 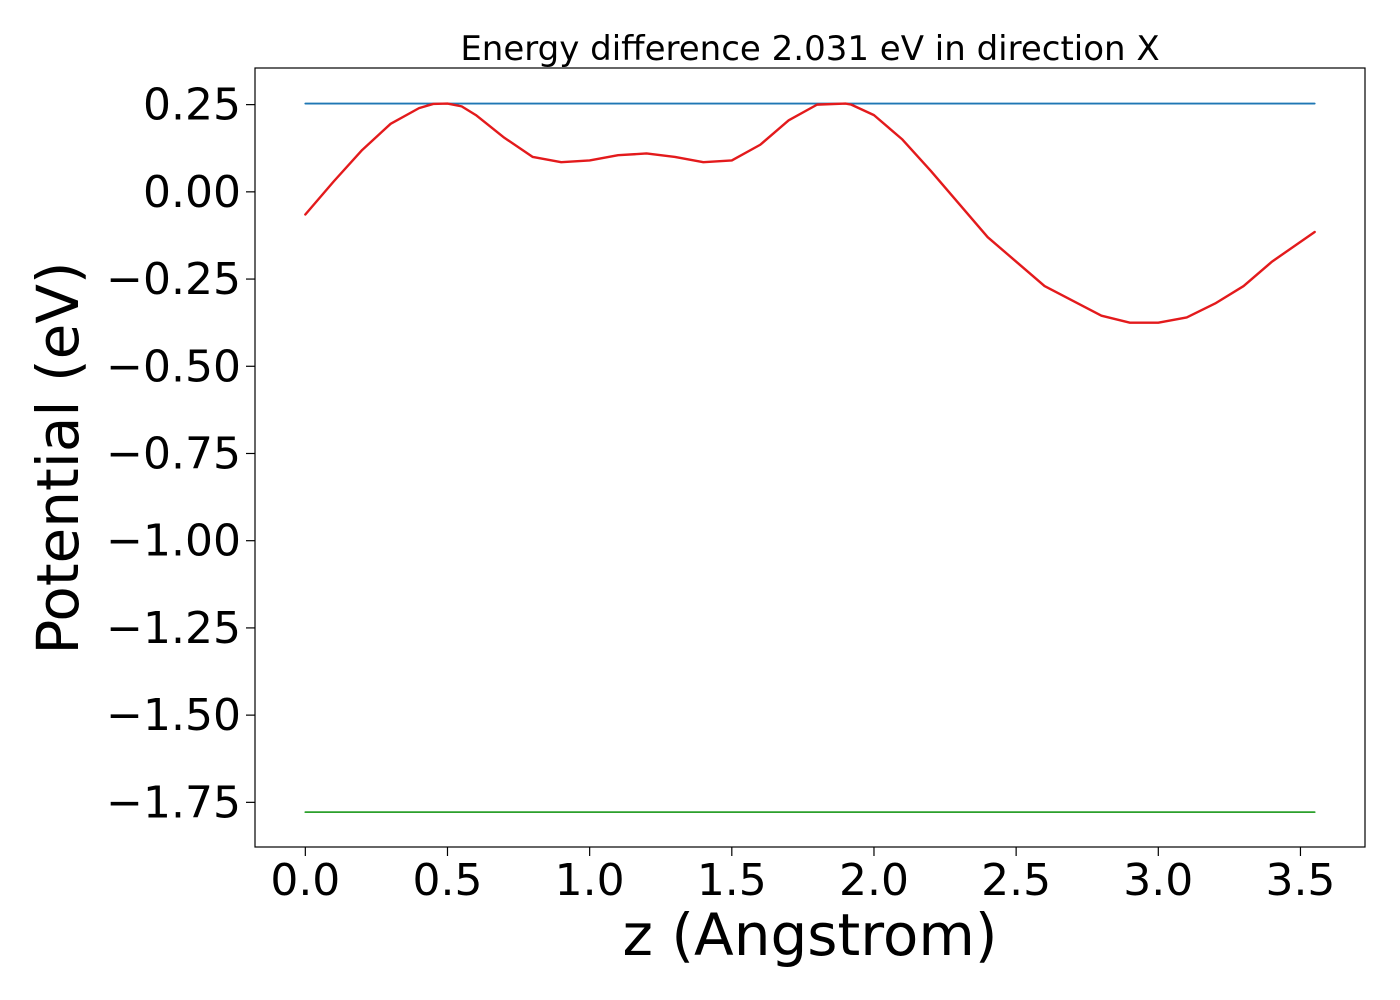 I want to click on x-tick-label: 1.5, so click(x=732, y=880).